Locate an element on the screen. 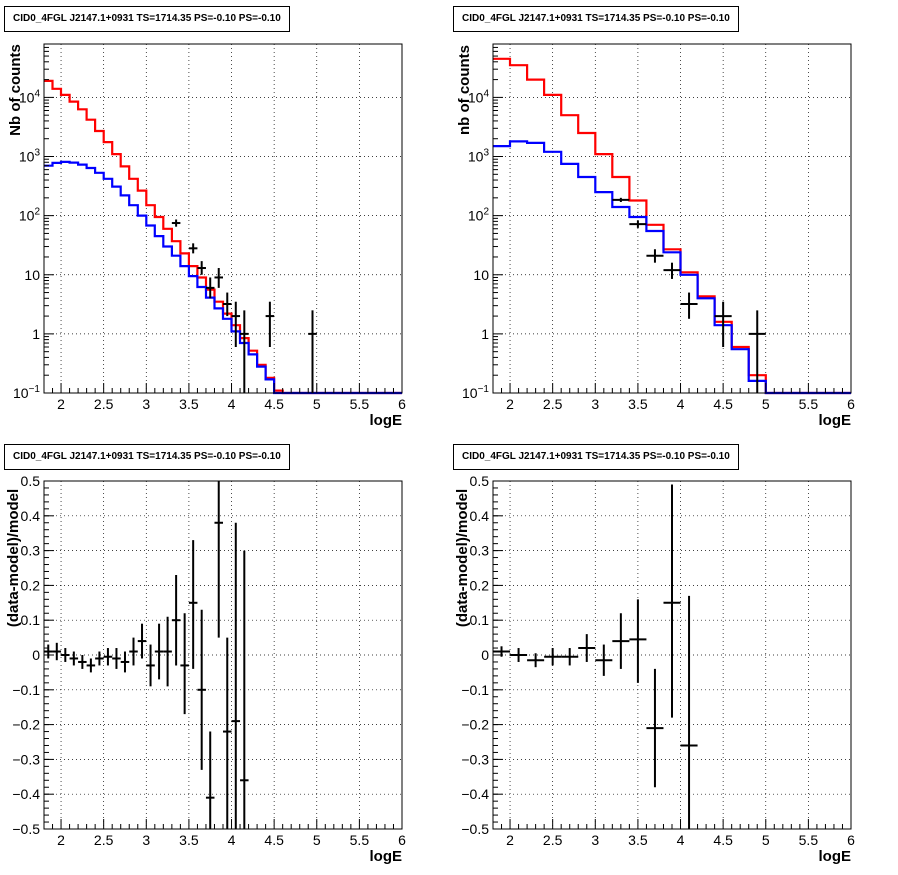  y-axis-label: Nb of counts is located at coordinates (15, 90).